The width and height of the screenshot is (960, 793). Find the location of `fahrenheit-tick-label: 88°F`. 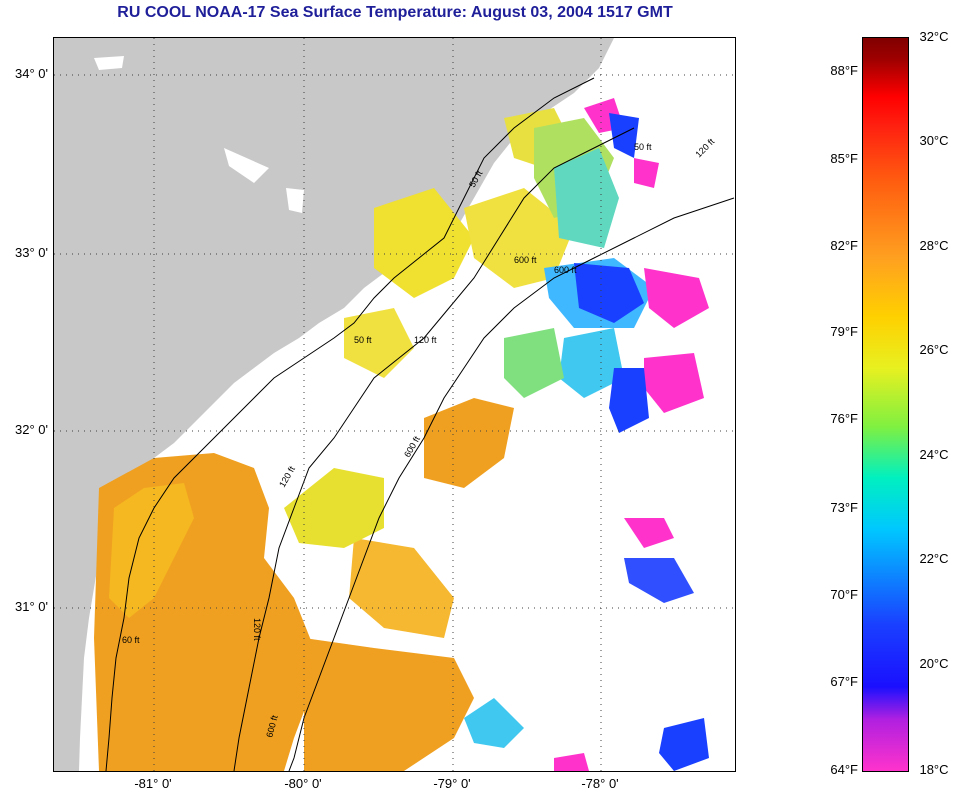

fahrenheit-tick-label: 88°F is located at coordinates (844, 70).